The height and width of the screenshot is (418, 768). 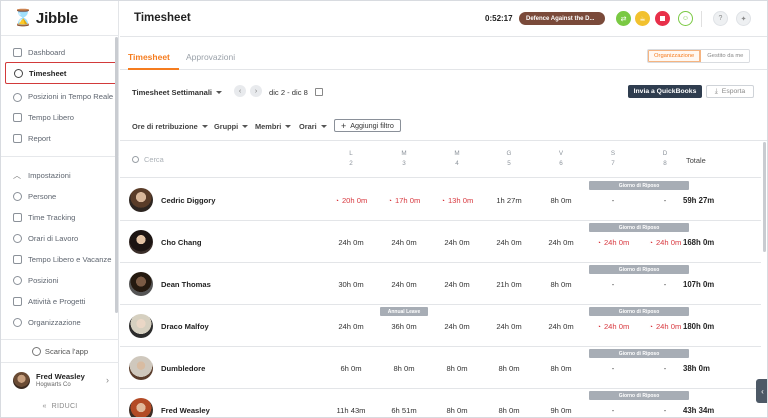 What do you see at coordinates (61, 138) in the screenshot?
I see `sidebar-item-reports: Report` at bounding box center [61, 138].